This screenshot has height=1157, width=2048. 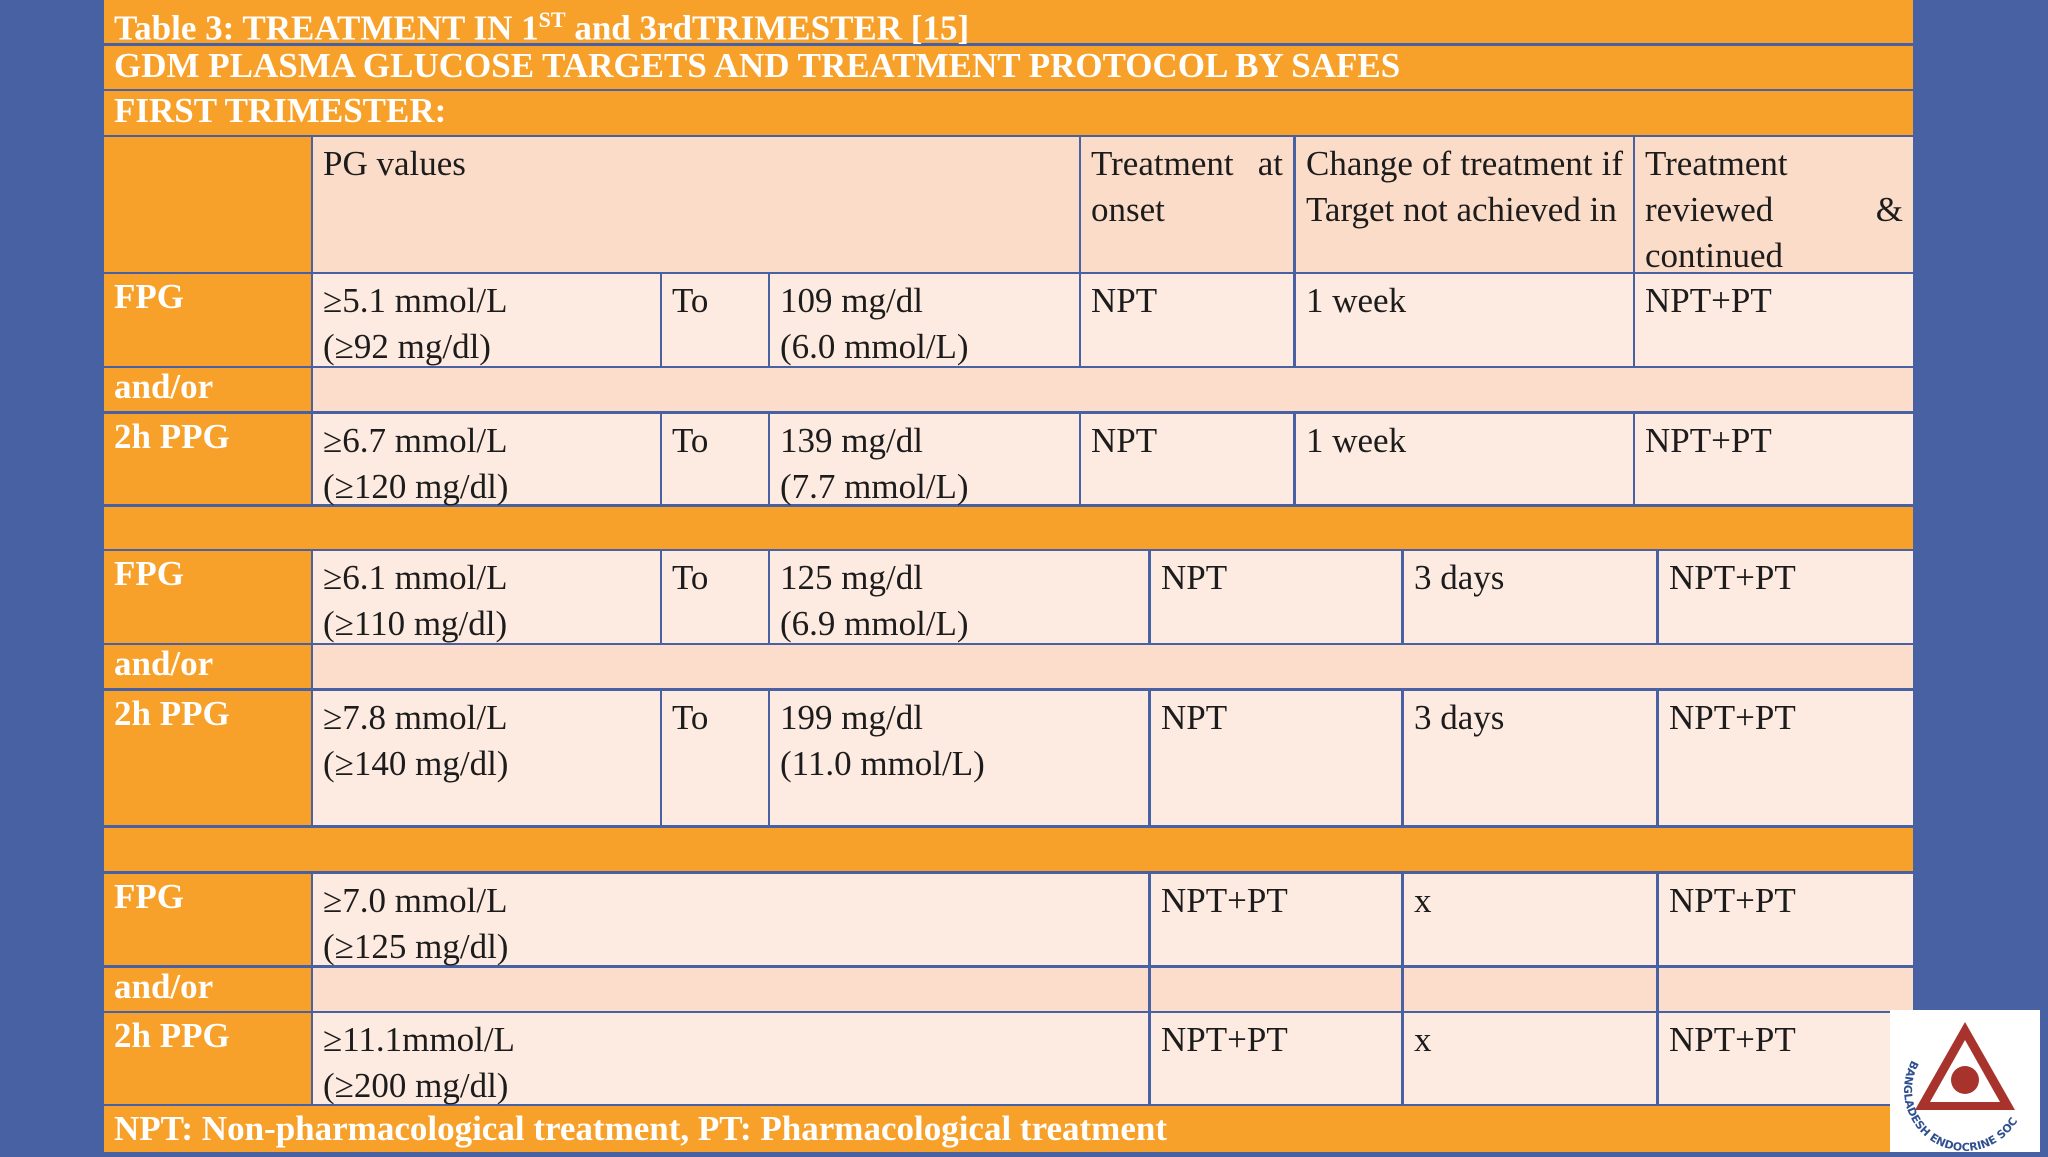 I want to click on logo-gland, so click(x=1965, y=1080).